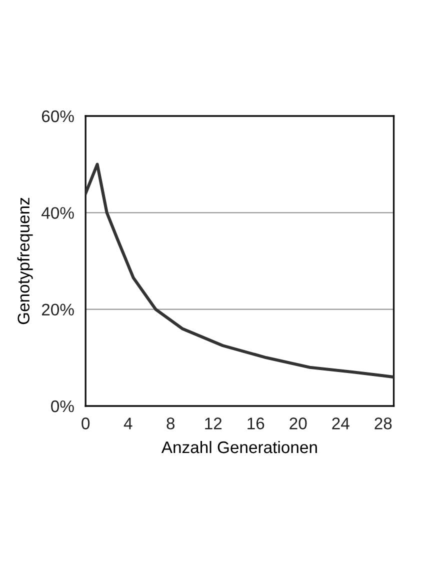  What do you see at coordinates (58, 116) in the screenshot?
I see `y-tick-label: 60%` at bounding box center [58, 116].